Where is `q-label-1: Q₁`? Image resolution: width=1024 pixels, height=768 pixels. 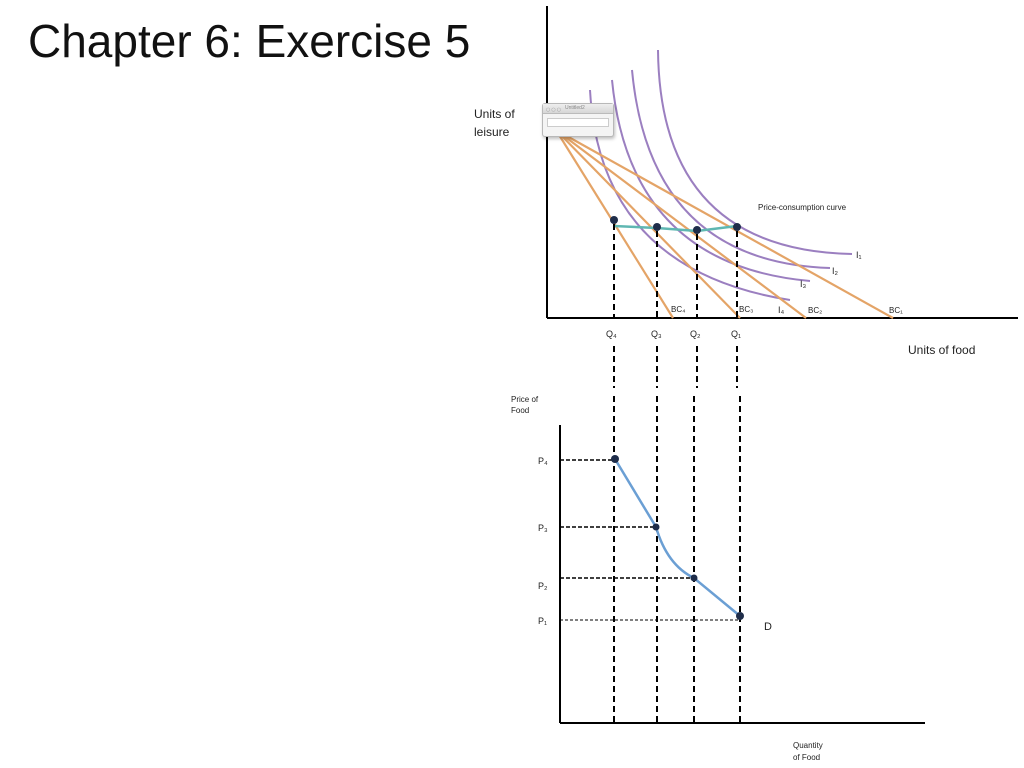
q-label-1: Q₁ is located at coordinates (736, 334).